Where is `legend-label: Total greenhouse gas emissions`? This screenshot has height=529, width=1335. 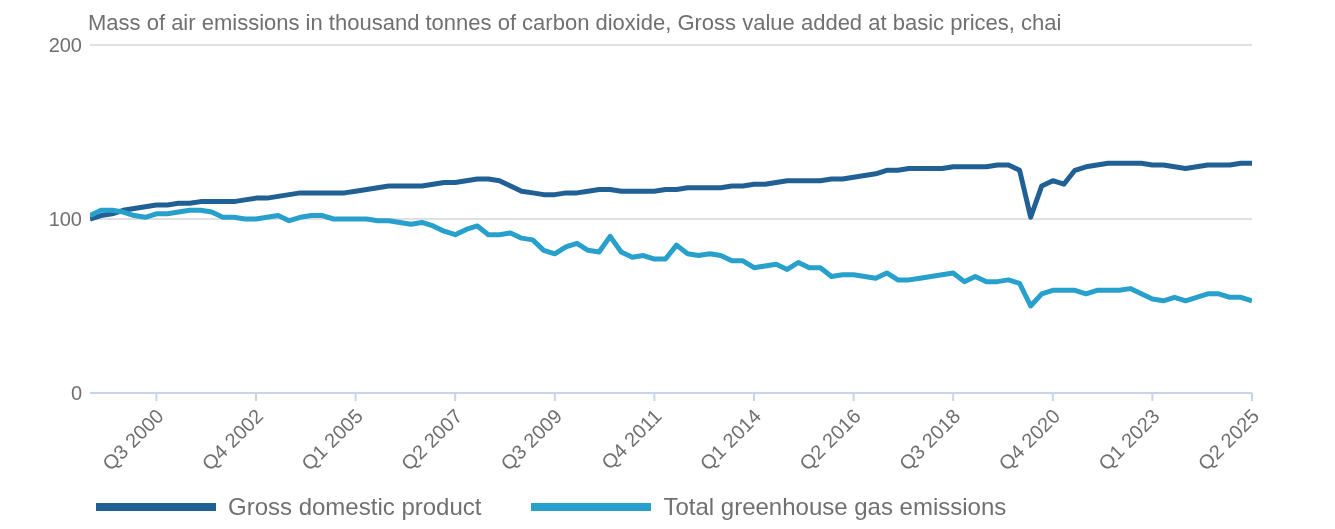 legend-label: Total greenhouse gas emissions is located at coordinates (835, 507).